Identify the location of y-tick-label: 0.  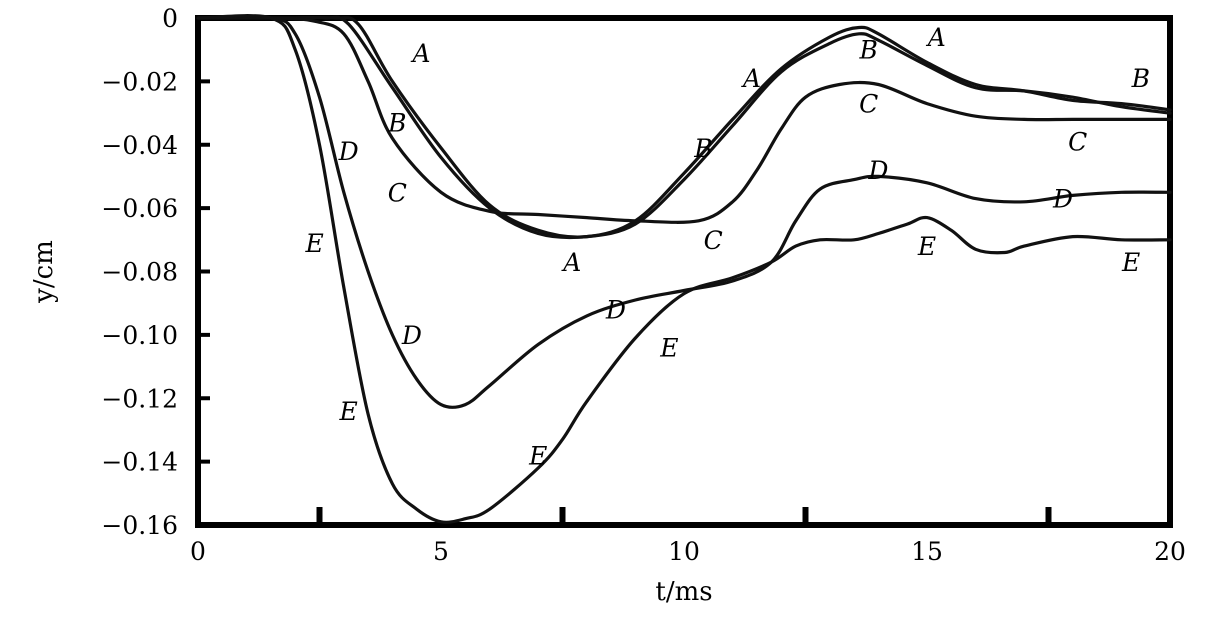
(170, 18).